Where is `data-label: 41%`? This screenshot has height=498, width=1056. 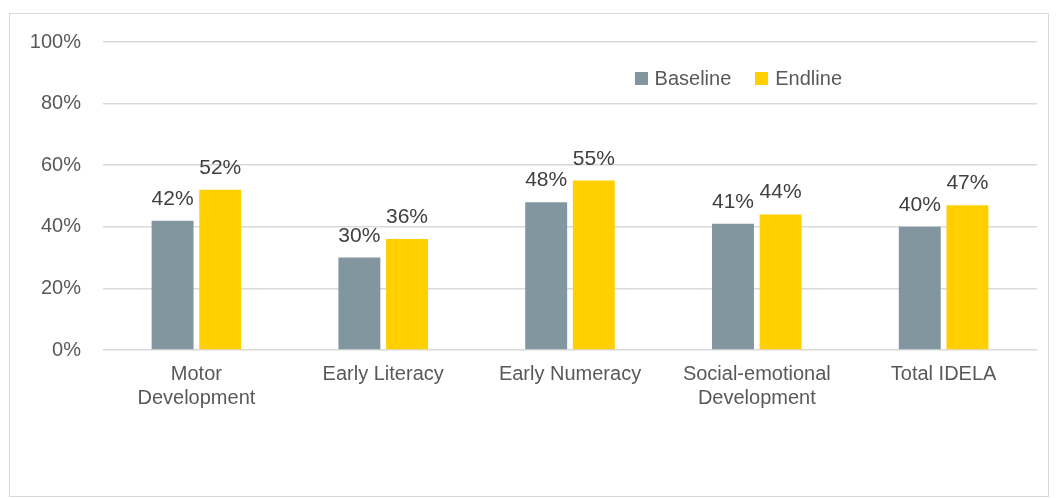 data-label: 41% is located at coordinates (732, 200).